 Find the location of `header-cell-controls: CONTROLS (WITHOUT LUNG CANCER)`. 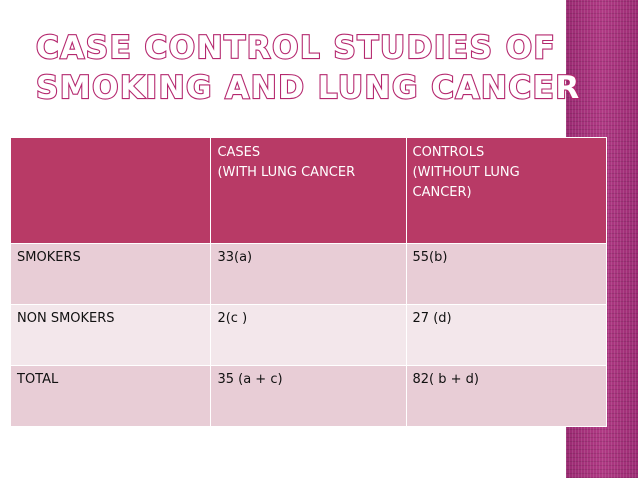

header-cell-controls: CONTROLS (WITHOUT LUNG CANCER) is located at coordinates (506, 190).